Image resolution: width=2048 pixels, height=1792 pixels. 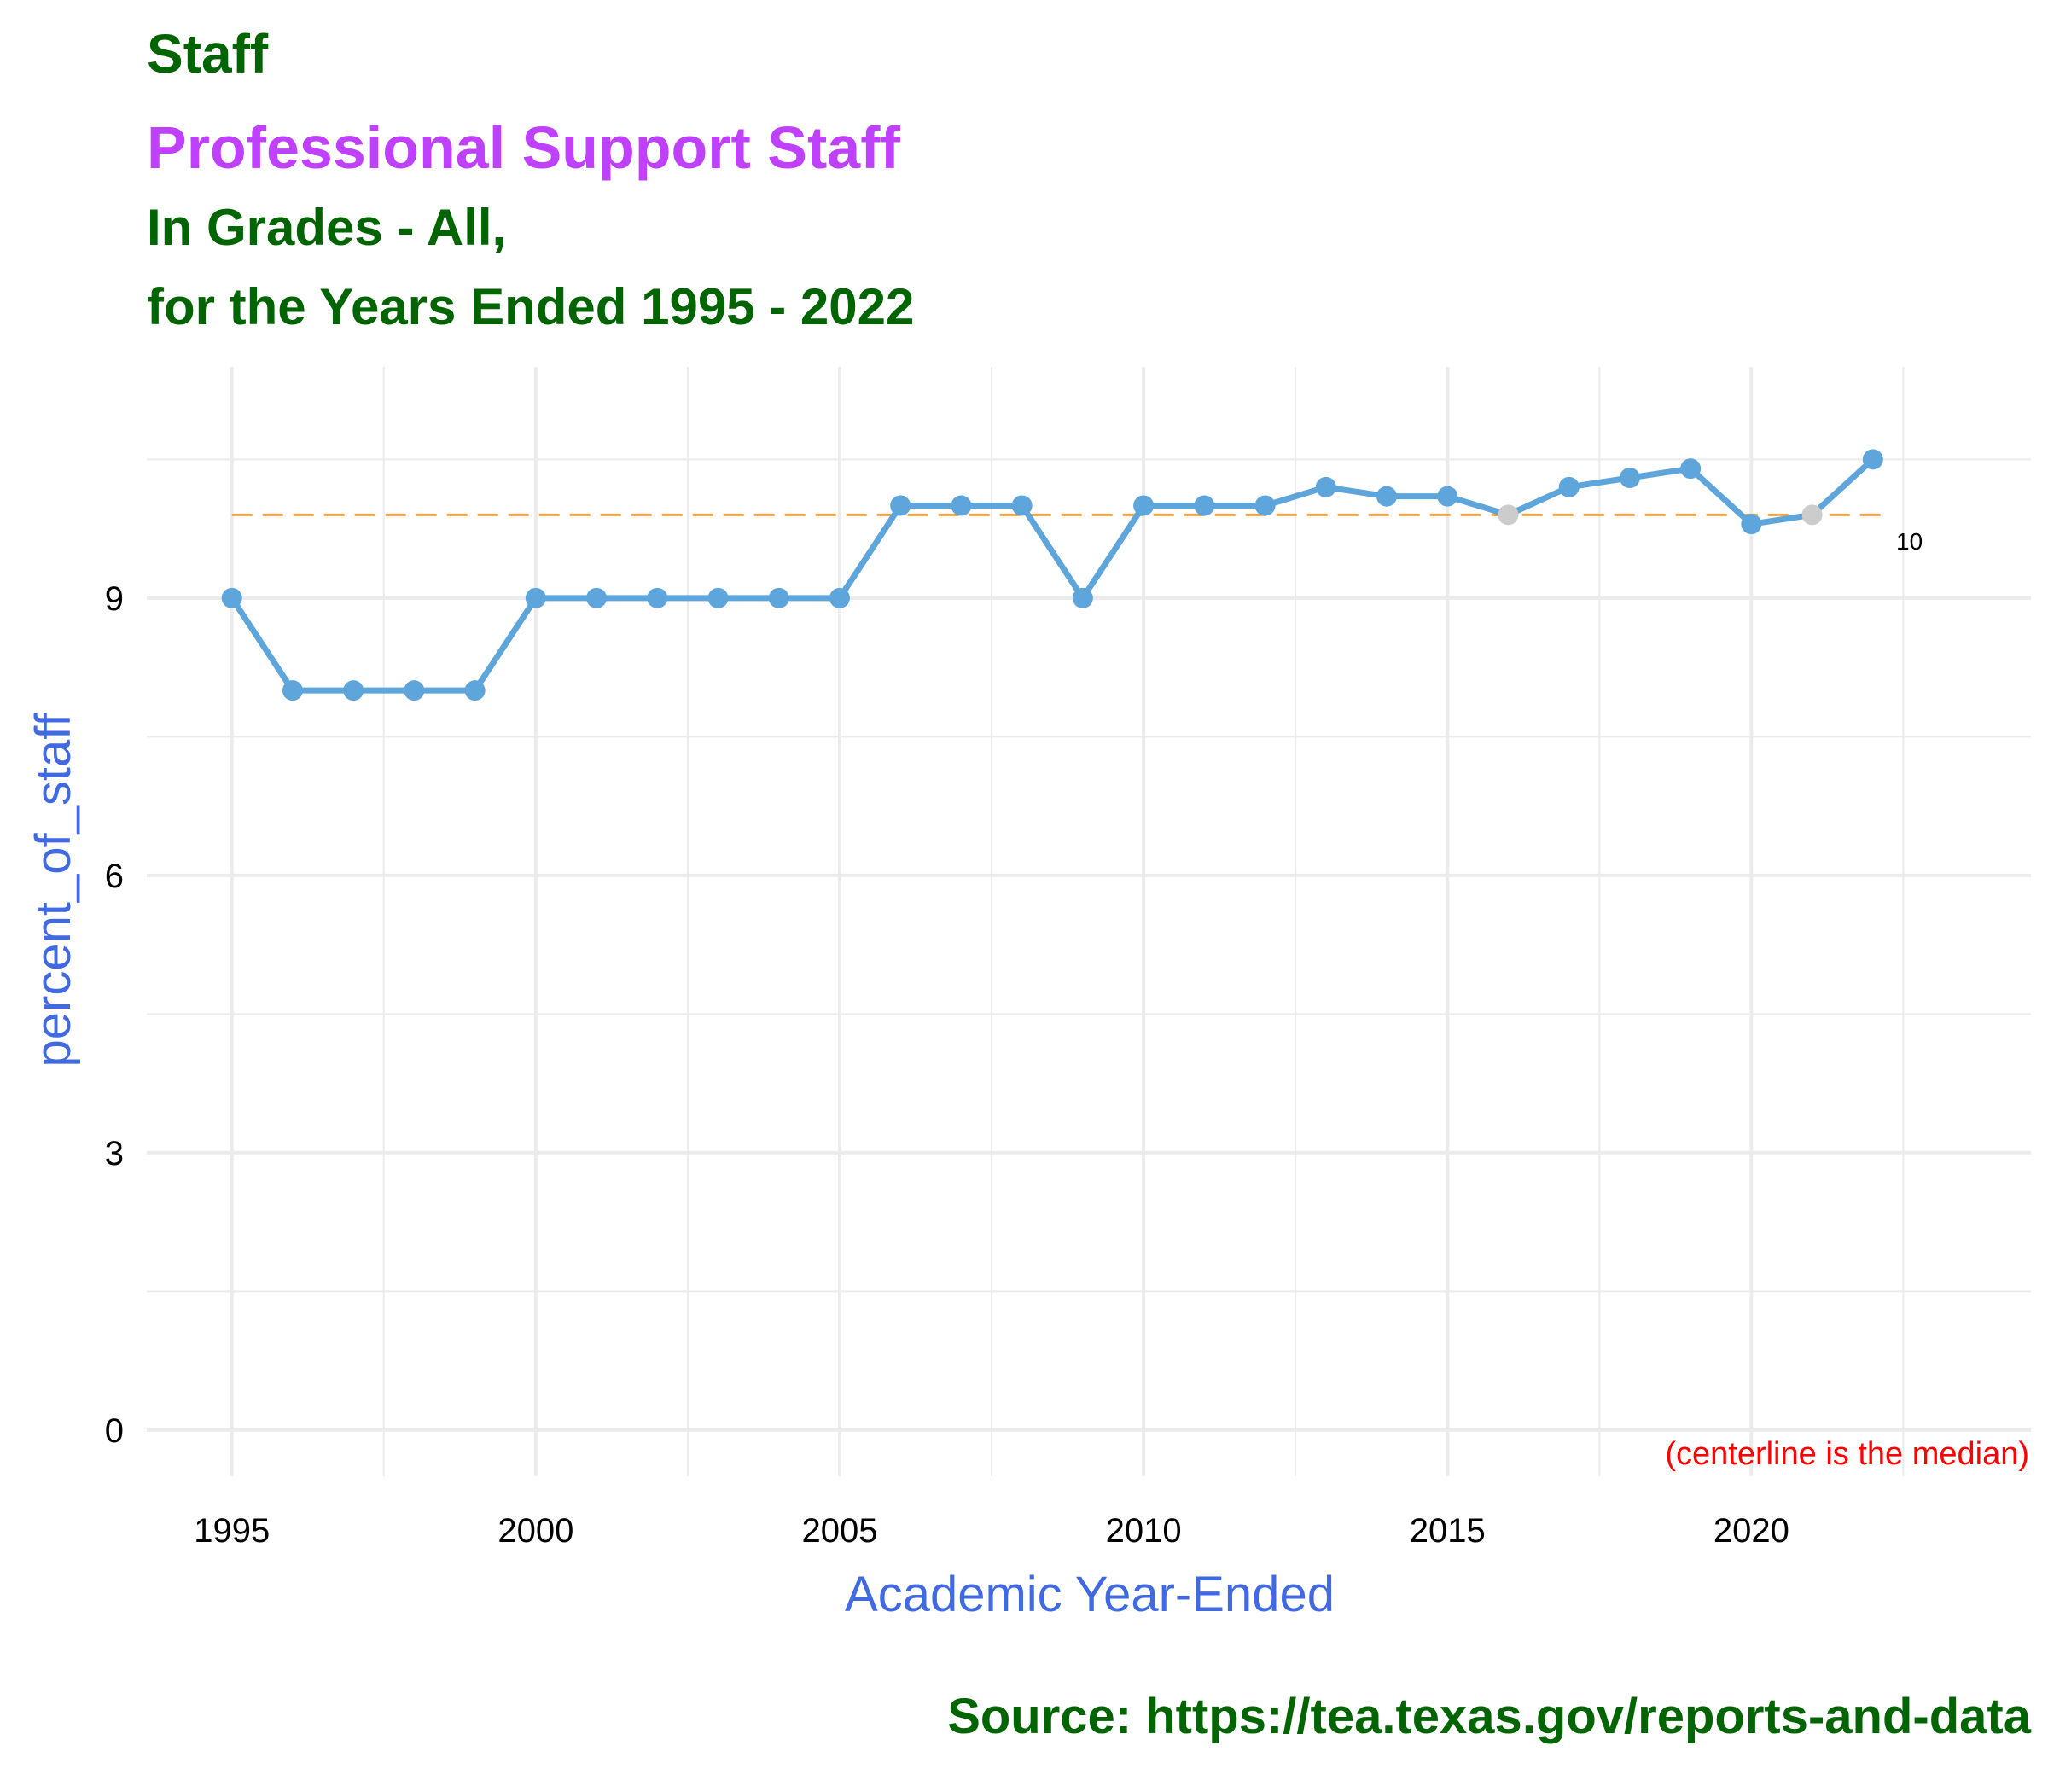 What do you see at coordinates (992, 1531) in the screenshot?
I see `x-axis-ticks: 1995 2000 2005 2010 2015 2020` at bounding box center [992, 1531].